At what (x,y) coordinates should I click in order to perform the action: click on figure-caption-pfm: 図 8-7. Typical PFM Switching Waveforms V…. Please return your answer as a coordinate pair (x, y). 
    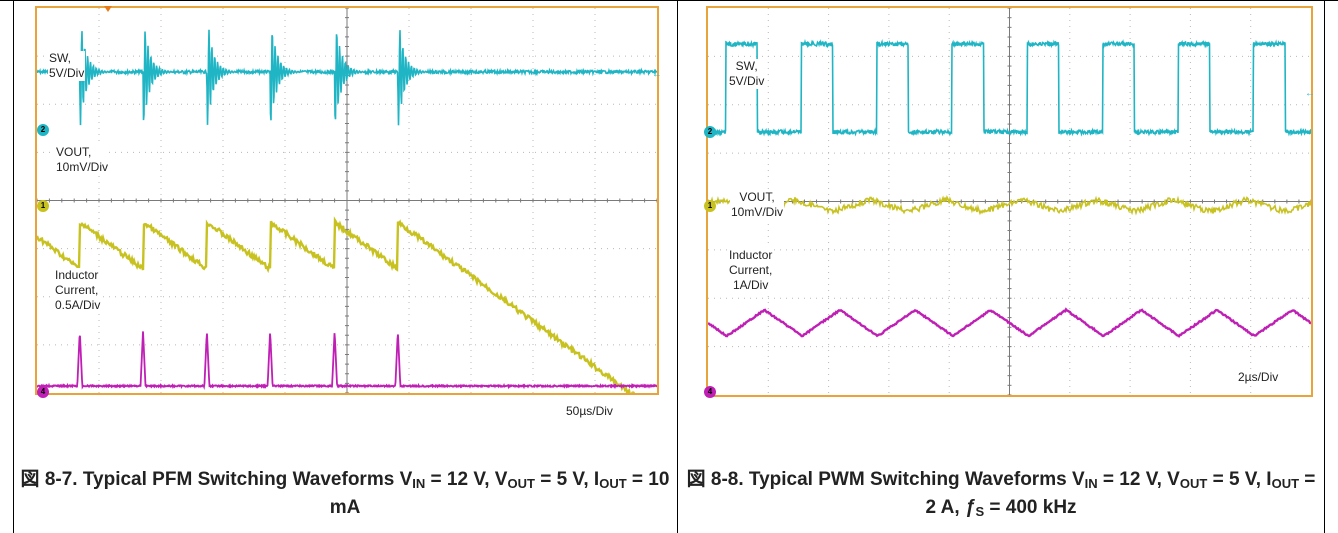
    Looking at the image, I should click on (345, 493).